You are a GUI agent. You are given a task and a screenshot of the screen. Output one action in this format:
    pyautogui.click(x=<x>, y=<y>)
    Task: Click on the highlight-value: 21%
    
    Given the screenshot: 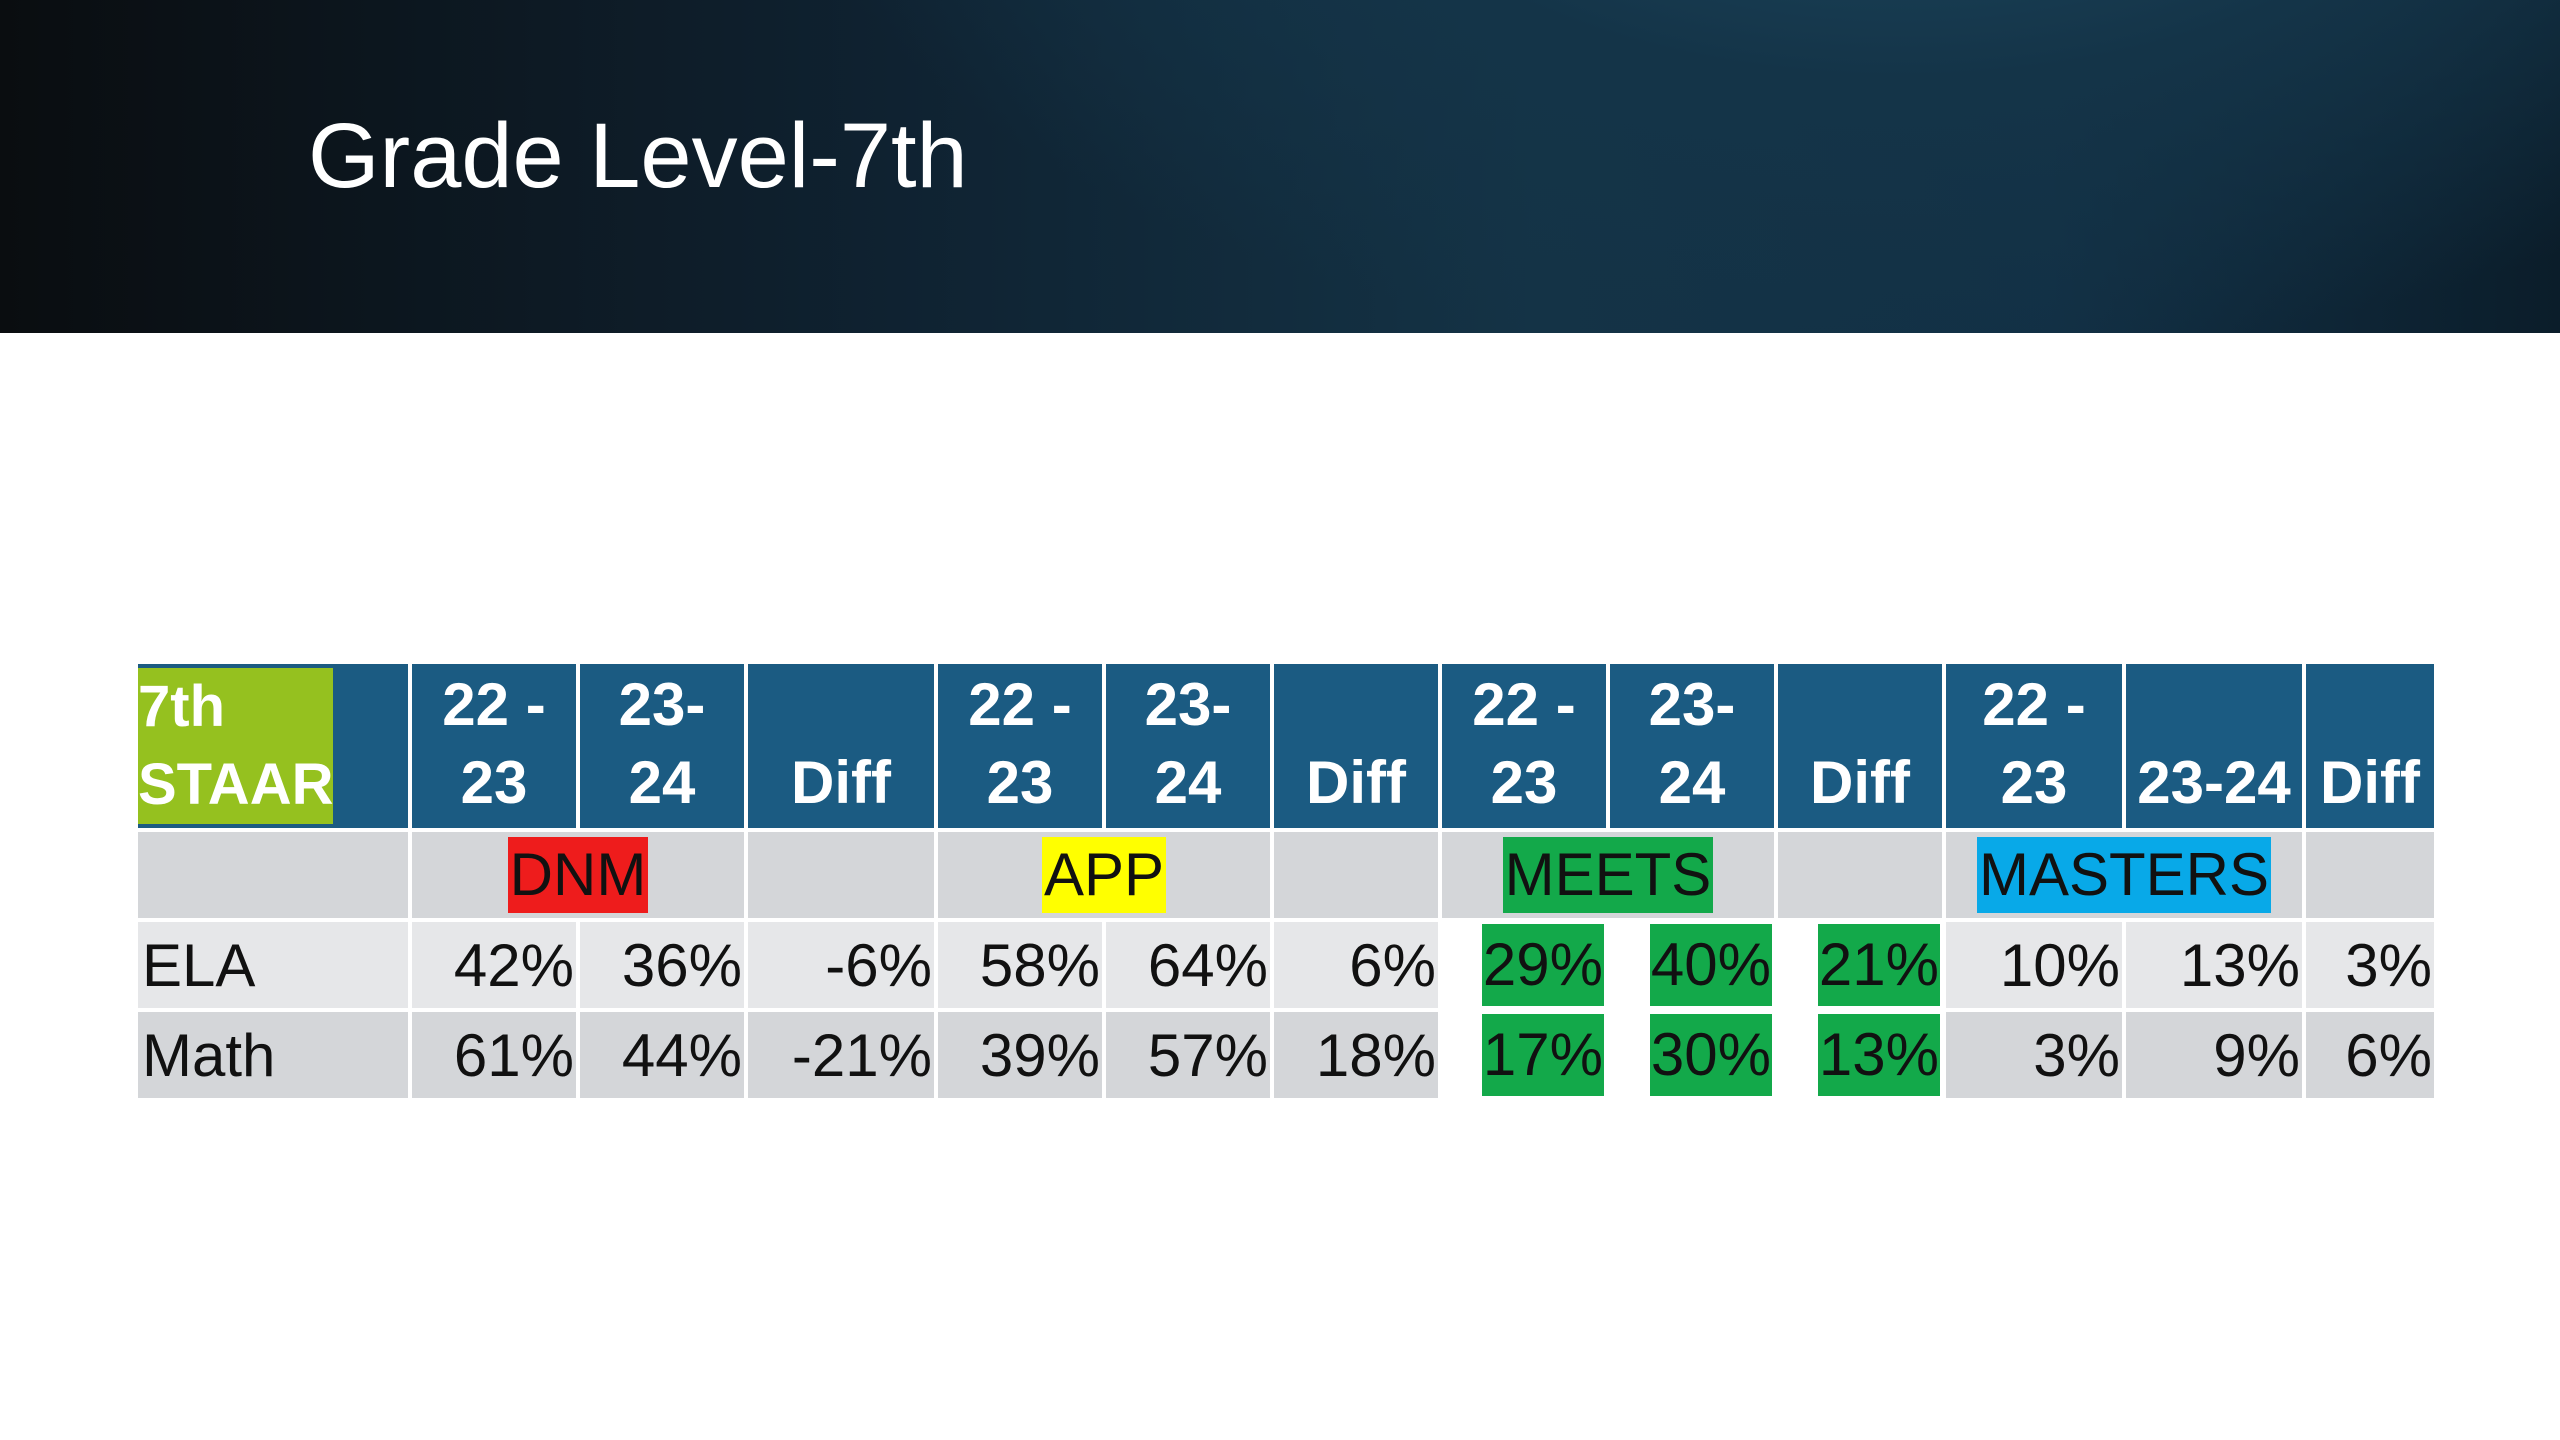 What is the action you would take?
    pyautogui.click(x=1878, y=965)
    